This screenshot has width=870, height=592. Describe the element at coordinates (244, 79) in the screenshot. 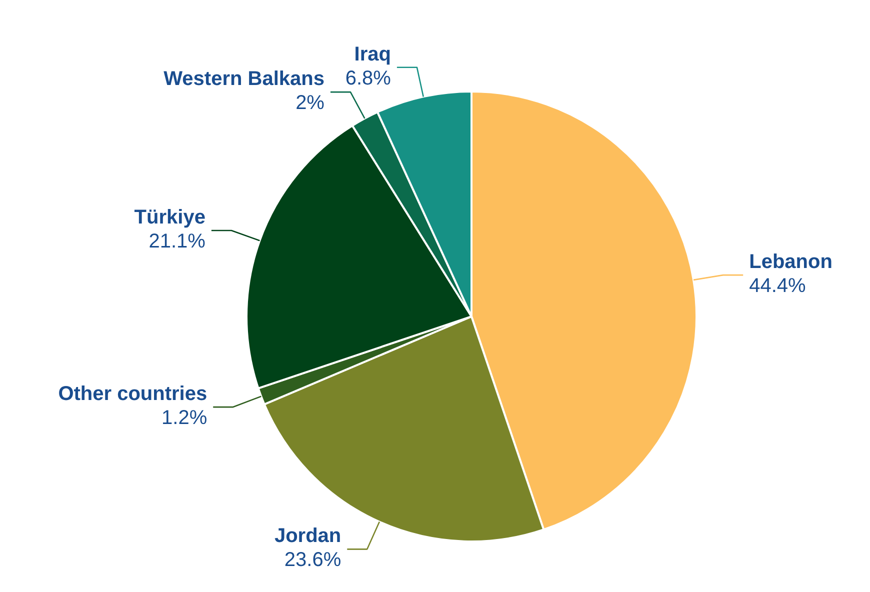

I see `slice-label: Western Balkans` at that location.